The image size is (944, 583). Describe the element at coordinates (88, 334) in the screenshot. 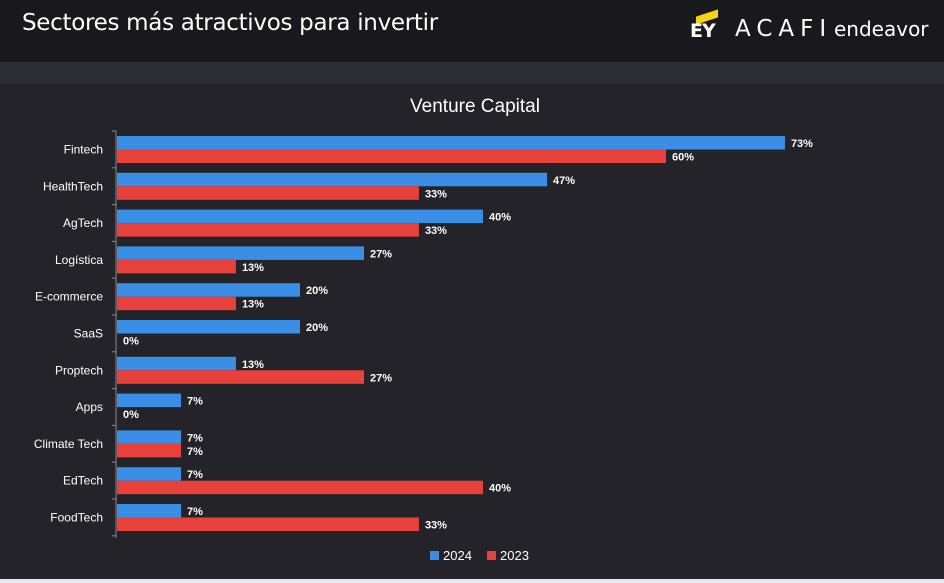

I see `category-label: SaaS` at that location.